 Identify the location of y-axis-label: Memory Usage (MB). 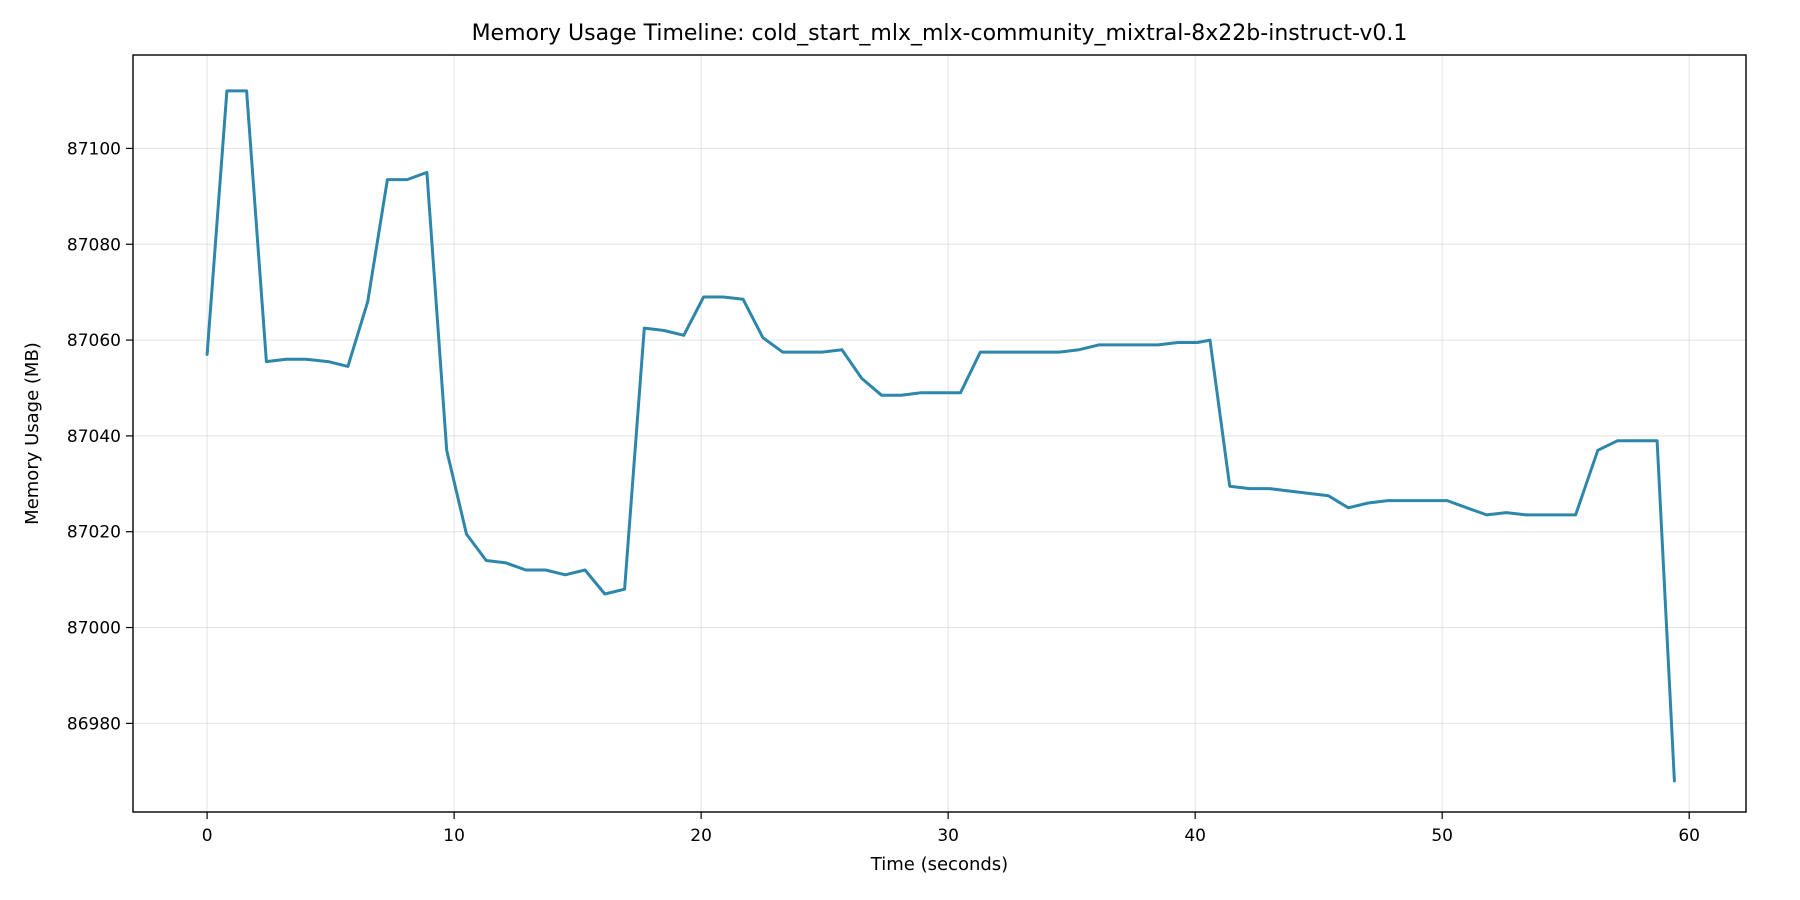
(32, 433).